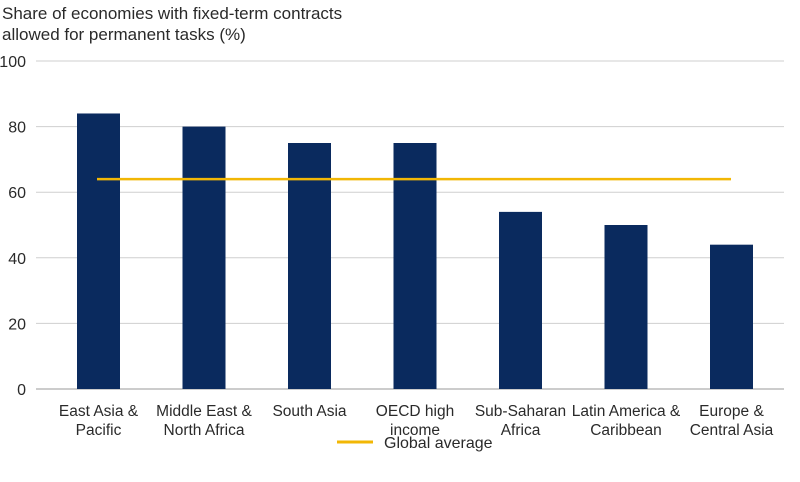 The image size is (800, 482). What do you see at coordinates (521, 430) in the screenshot?
I see `x-category-label-line: Africa` at bounding box center [521, 430].